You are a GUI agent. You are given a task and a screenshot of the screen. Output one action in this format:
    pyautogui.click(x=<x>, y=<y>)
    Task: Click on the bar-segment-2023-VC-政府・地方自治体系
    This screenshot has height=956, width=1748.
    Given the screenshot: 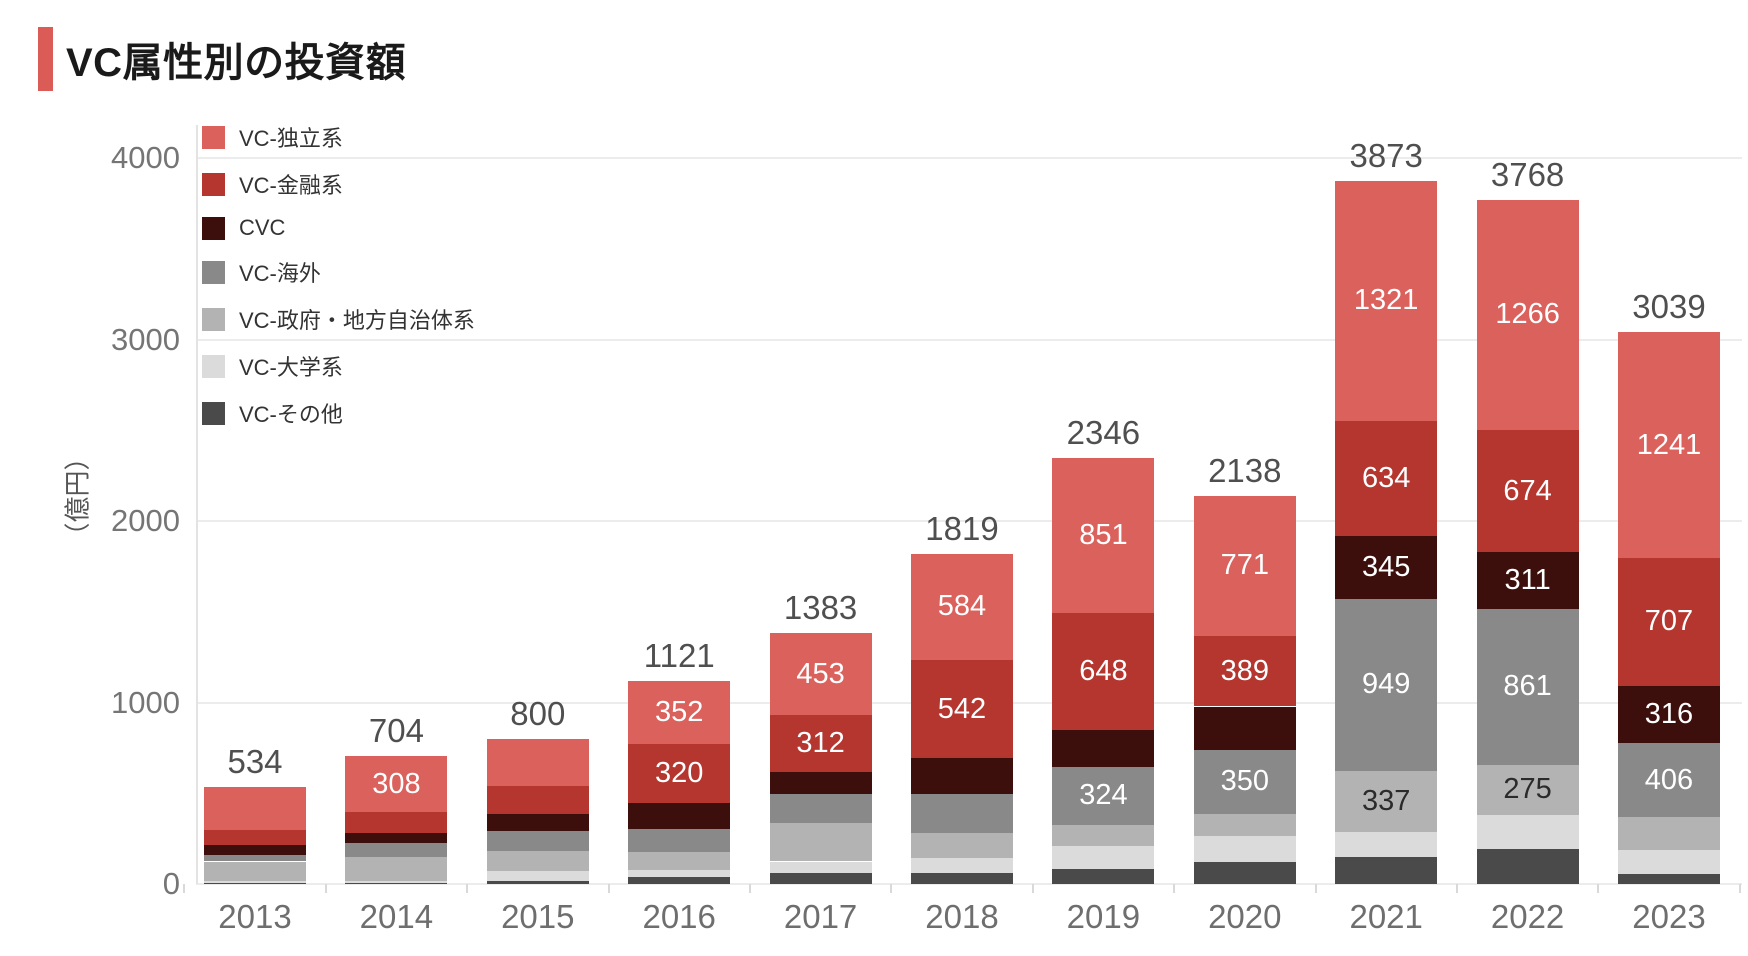 What is the action you would take?
    pyautogui.click(x=1669, y=833)
    